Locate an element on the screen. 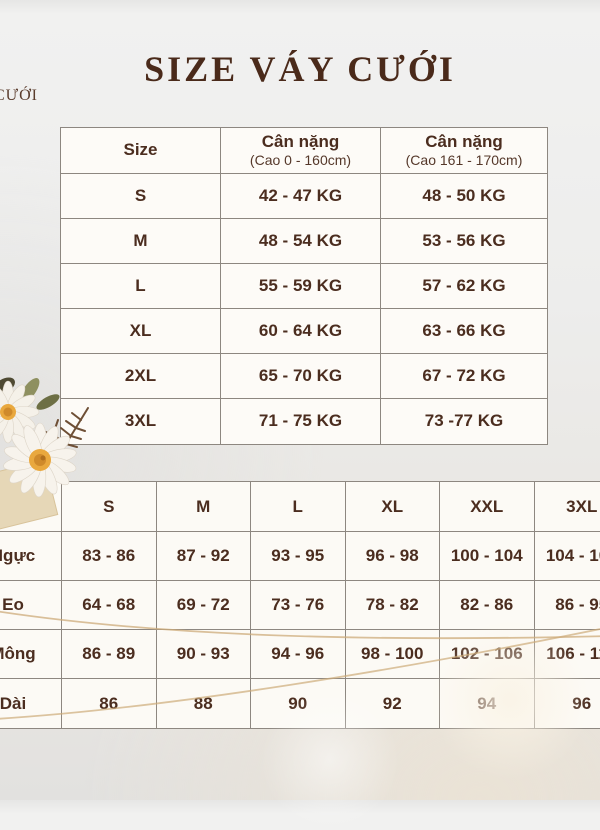  table-cell: 73 -77 KG is located at coordinates (464, 421).